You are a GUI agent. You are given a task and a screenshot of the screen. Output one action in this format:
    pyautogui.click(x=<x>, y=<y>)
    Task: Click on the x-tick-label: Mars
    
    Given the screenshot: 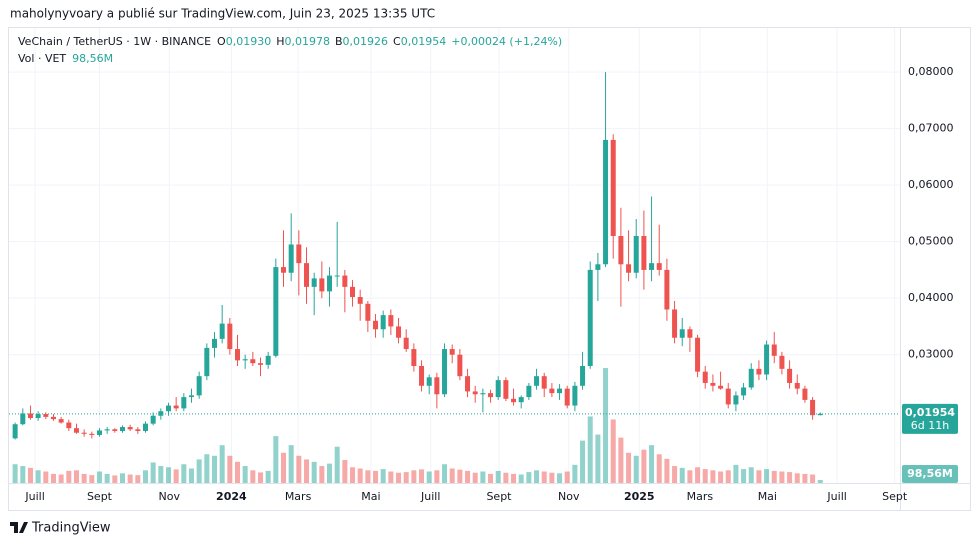 What is the action you would take?
    pyautogui.click(x=700, y=496)
    